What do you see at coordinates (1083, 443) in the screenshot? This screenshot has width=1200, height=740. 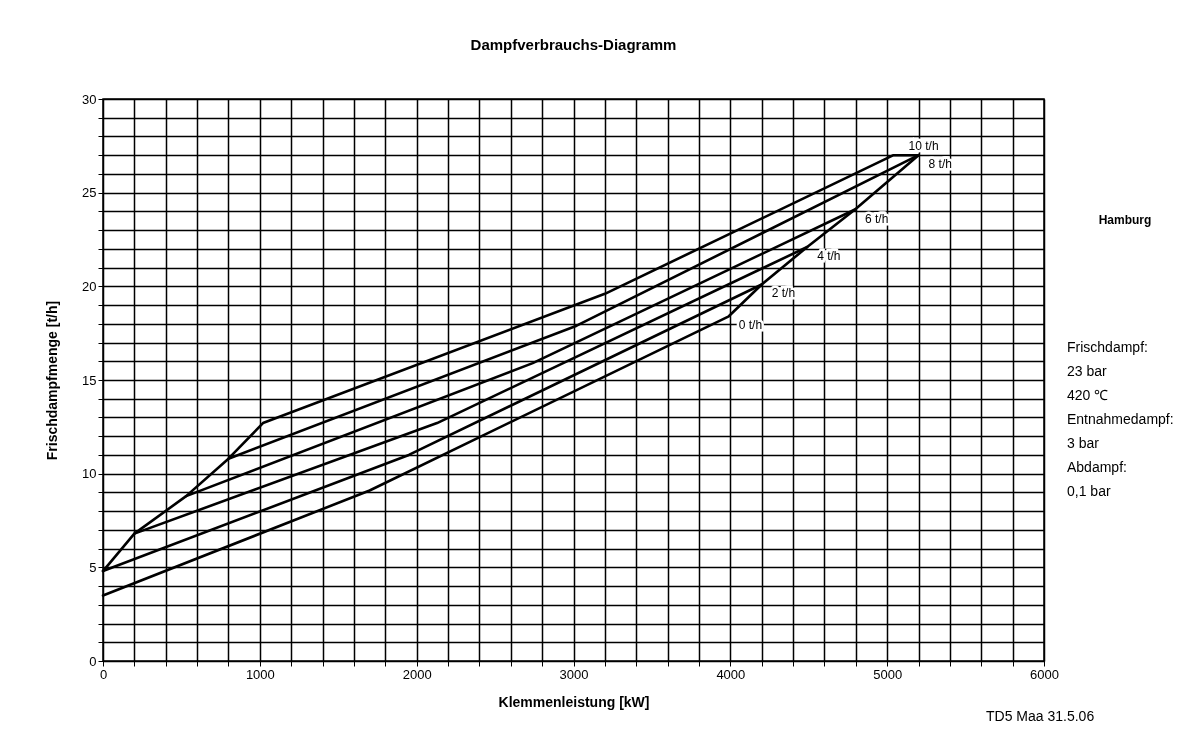 I see `text: 3 bar` at bounding box center [1083, 443].